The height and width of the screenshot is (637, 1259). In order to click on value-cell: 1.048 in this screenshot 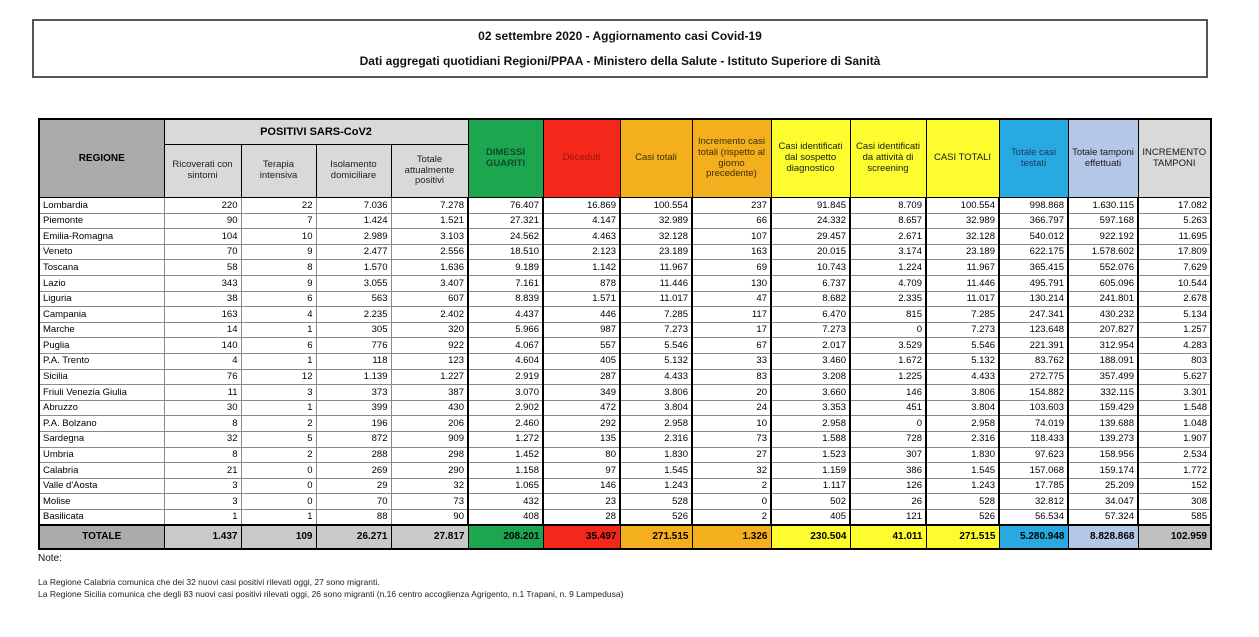, I will do `click(1174, 423)`.